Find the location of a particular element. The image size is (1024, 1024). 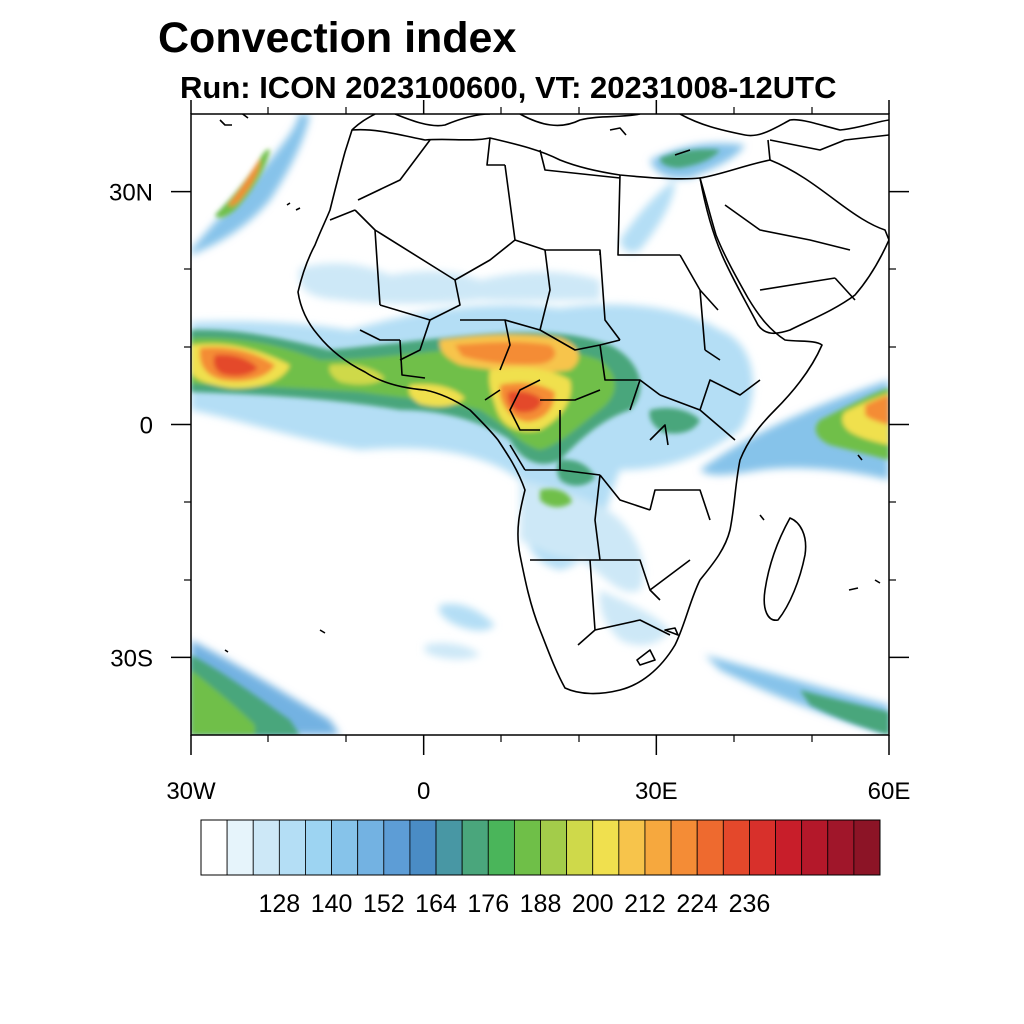

colorbar-label: 200 is located at coordinates (593, 904).